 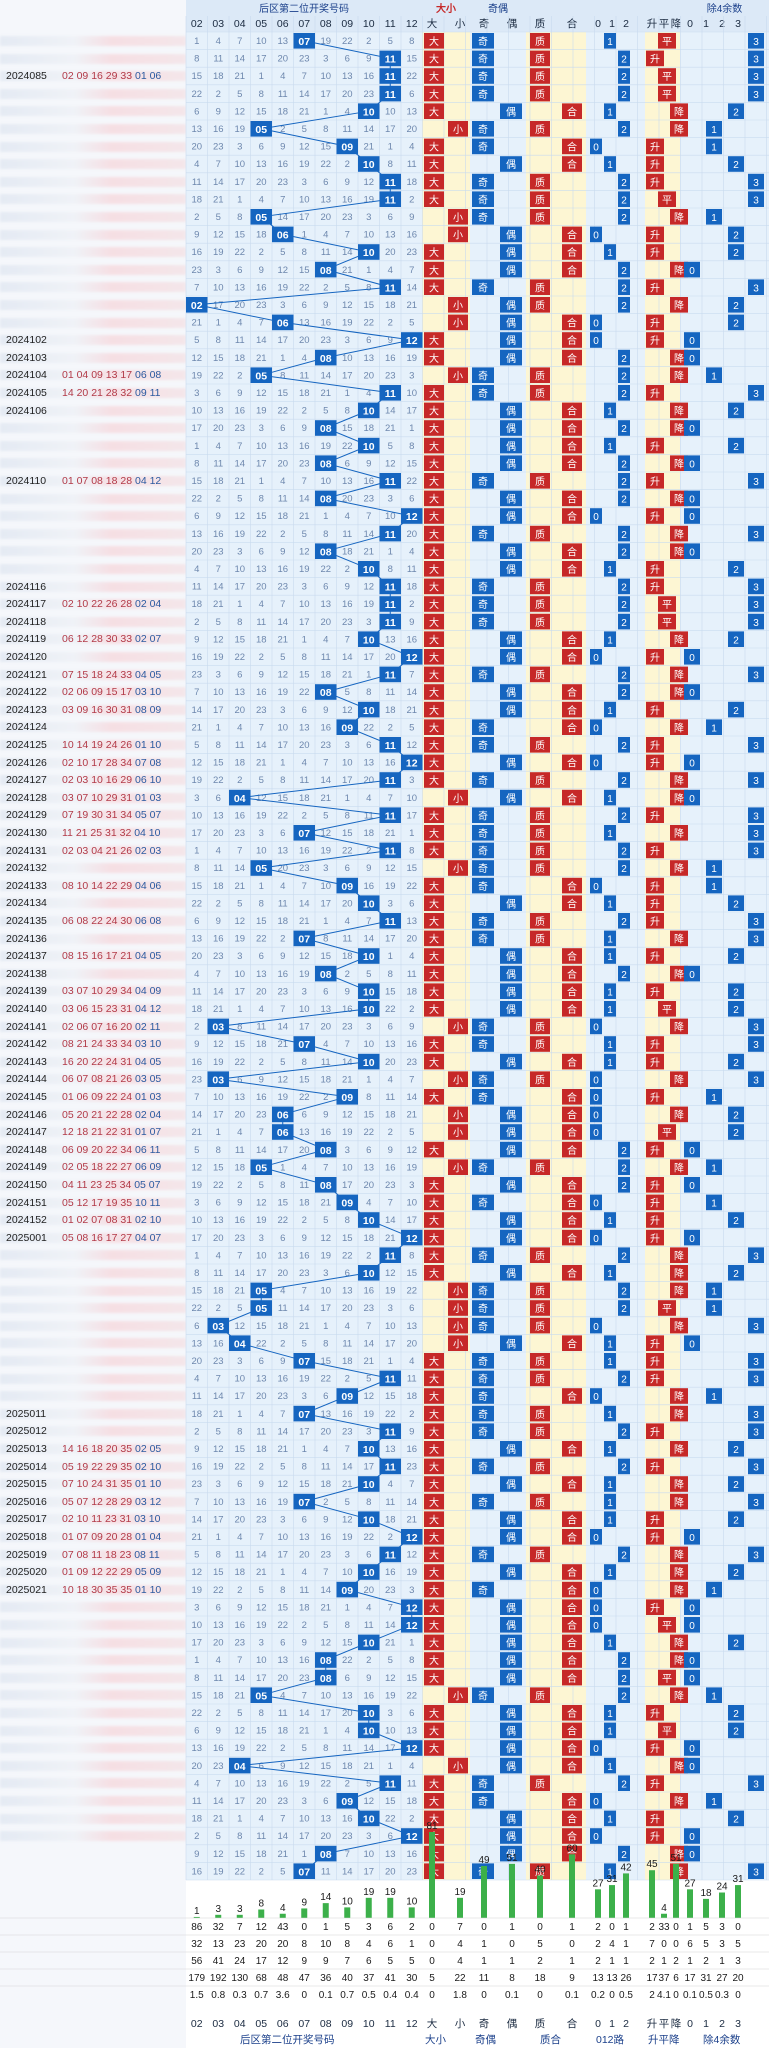 What do you see at coordinates (411, 1519) in the screenshot?
I see `miss-num: 21` at bounding box center [411, 1519].